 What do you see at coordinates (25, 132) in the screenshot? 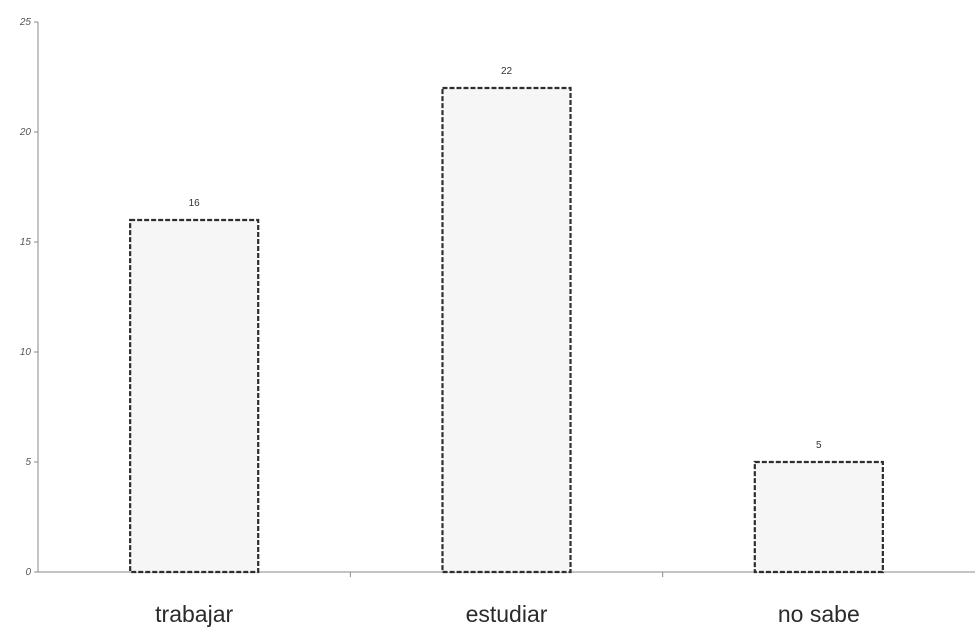
I see `y-tick-label: 20` at bounding box center [25, 132].